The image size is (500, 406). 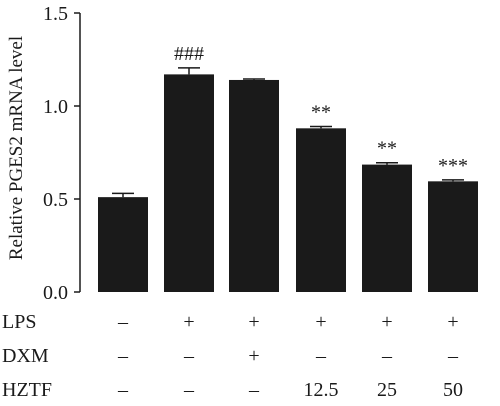 I want to click on condition-row-label: LPS, so click(x=19, y=322).